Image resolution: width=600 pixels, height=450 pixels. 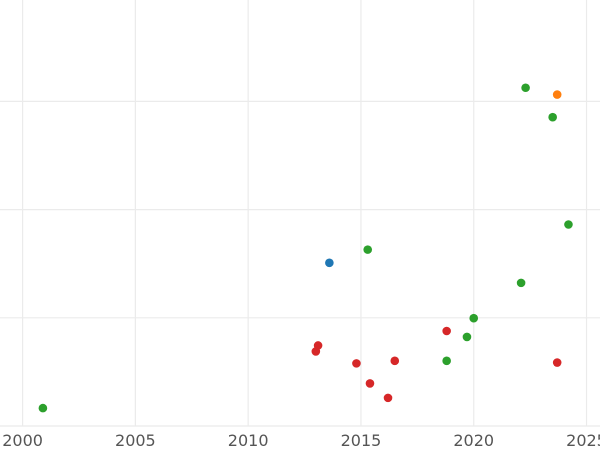 I want to click on x-tick-labels: 2000 2005 2010 2015 2020 2025, so click(x=301, y=440).